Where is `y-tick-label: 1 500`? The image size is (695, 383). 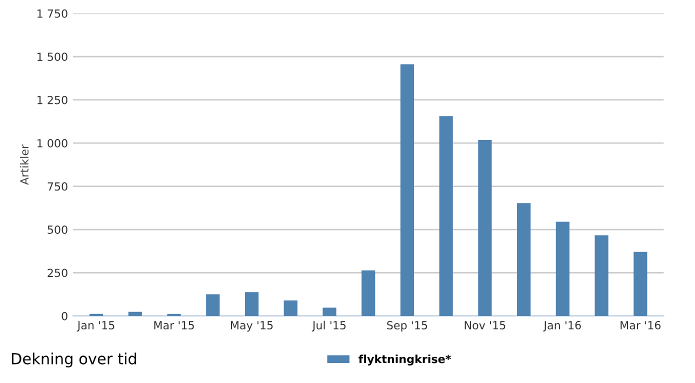 y-tick-label: 1 500 is located at coordinates (53, 57).